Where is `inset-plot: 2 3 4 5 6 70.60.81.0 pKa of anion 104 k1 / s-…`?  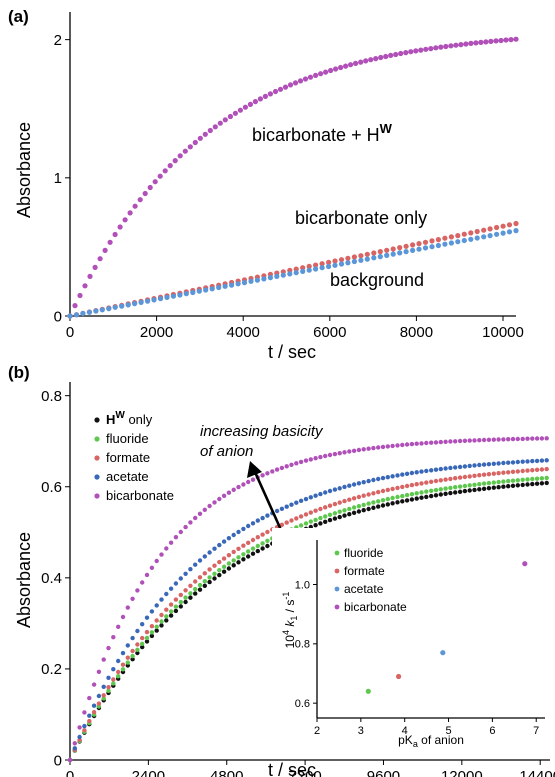
inset-plot: 2 3 4 5 6 70.60.81.0 pKa of anion 104 k1 / s-… is located at coordinates (411, 638).